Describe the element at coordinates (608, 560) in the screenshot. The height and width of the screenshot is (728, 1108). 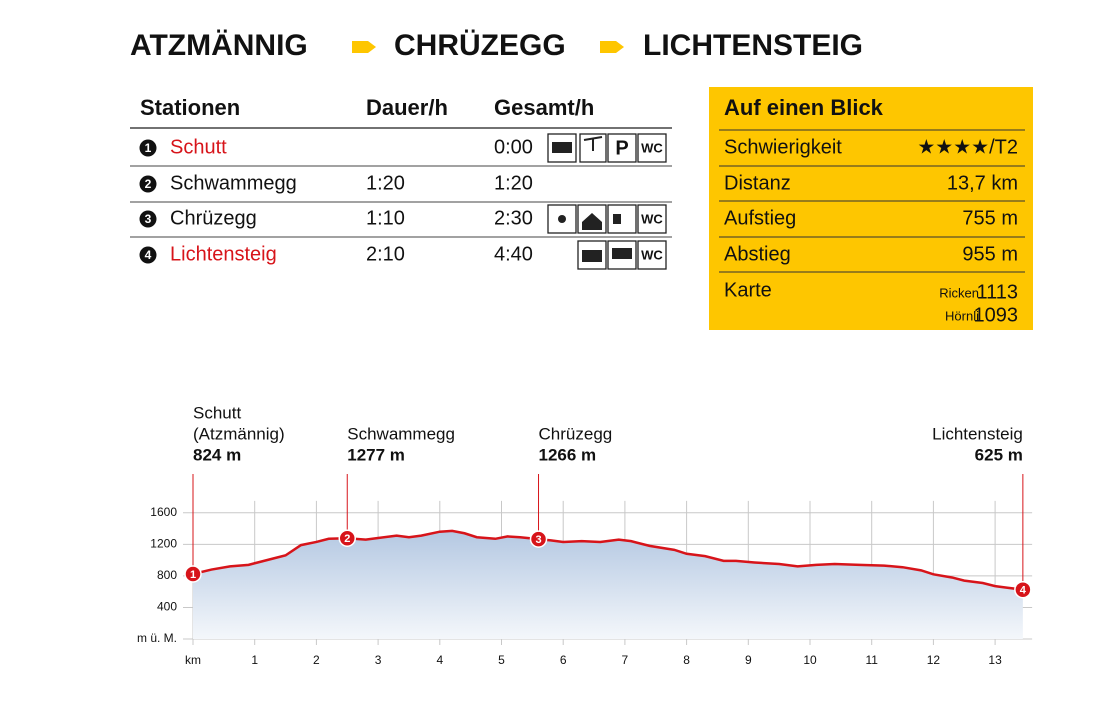
I see `elevation-line` at that location.